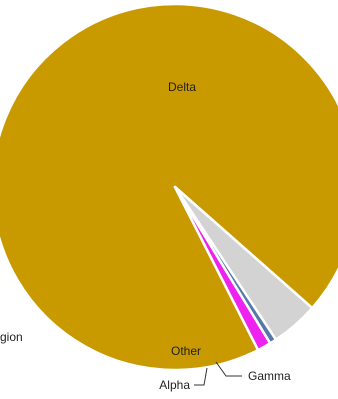 The image size is (338, 399). Describe the element at coordinates (182, 87) in the screenshot. I see `slice-label-delta: Delta` at that location.